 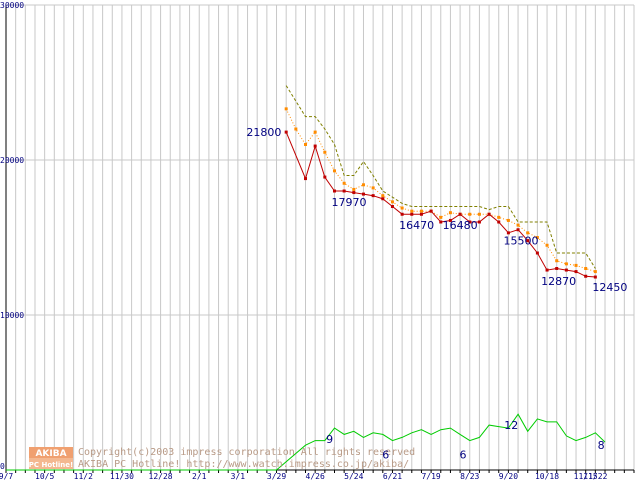 I want to click on data-label: 15500, so click(x=520, y=241).